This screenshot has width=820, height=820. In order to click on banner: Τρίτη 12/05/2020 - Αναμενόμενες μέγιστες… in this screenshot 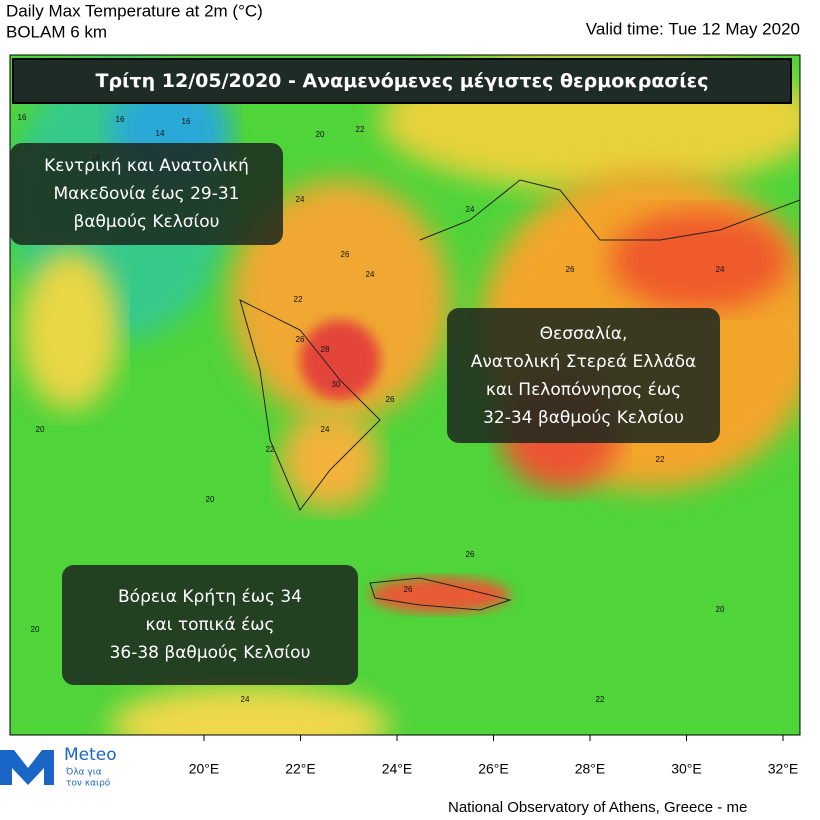, I will do `click(402, 81)`.